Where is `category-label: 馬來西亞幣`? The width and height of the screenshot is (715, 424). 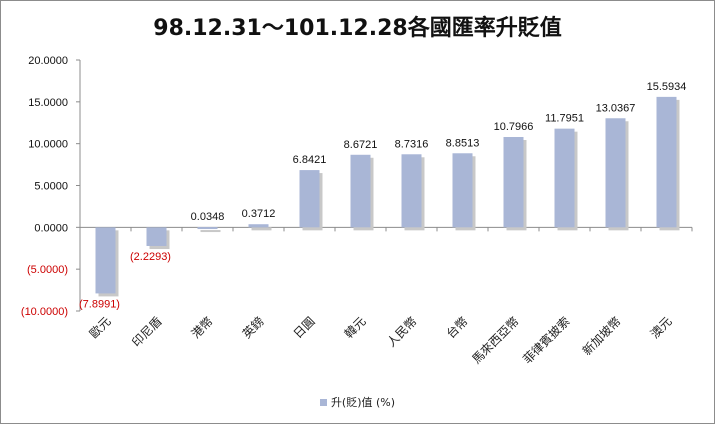
category-label: 馬來西亞幣 is located at coordinates (495, 340).